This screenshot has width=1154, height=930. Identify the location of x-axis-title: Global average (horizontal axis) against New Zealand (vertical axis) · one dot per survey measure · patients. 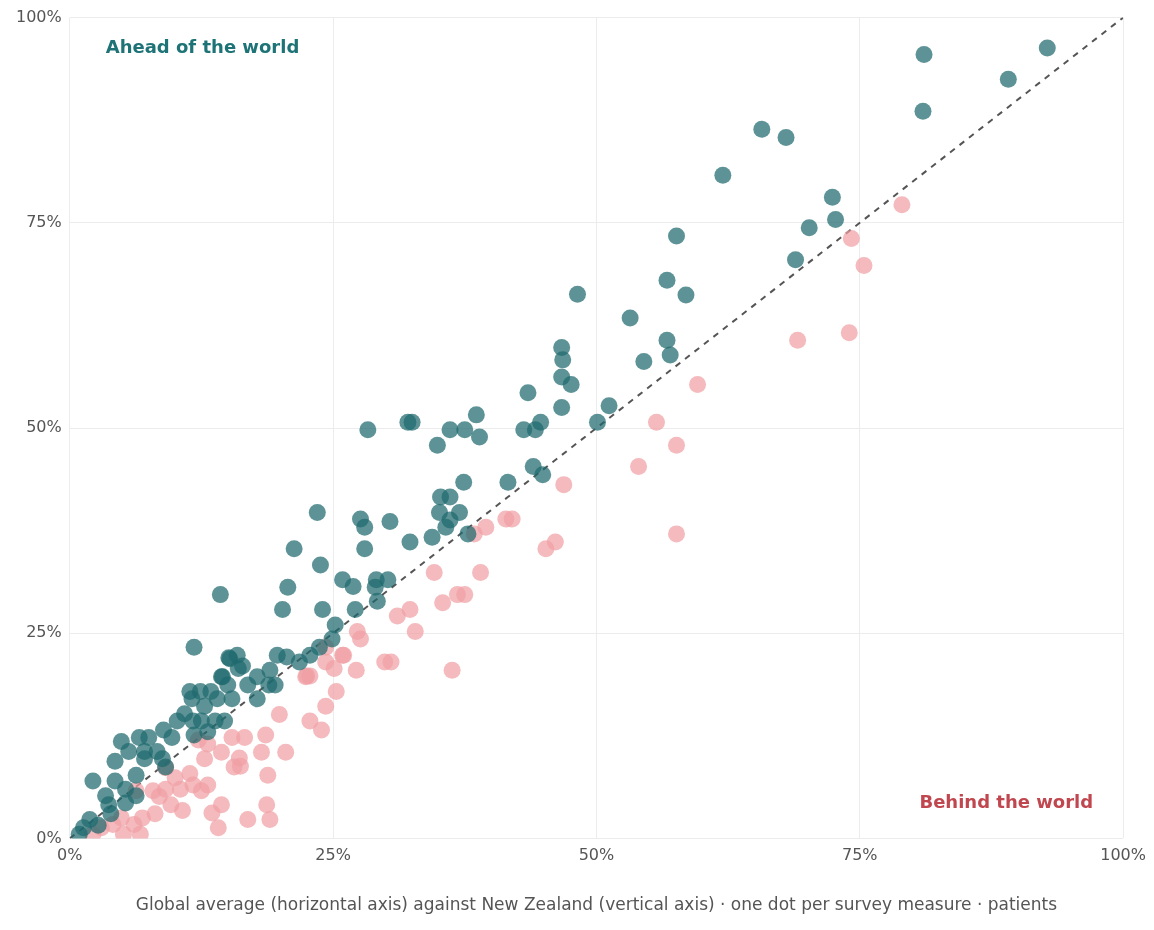
(596, 904).